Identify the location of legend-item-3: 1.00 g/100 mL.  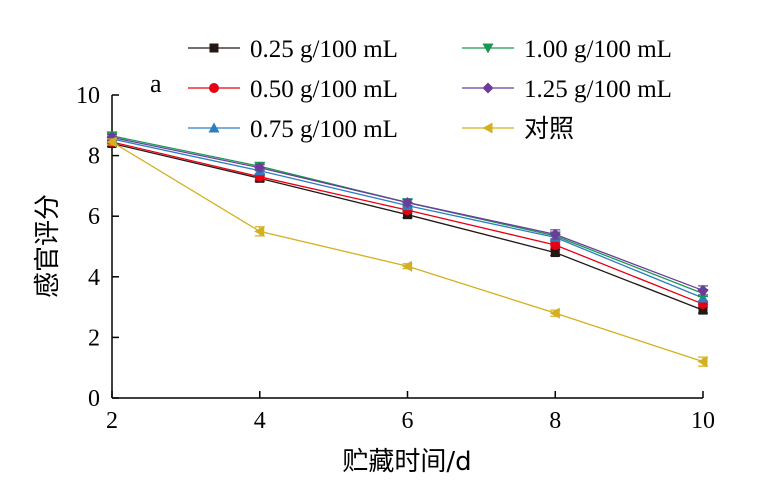
(567, 49).